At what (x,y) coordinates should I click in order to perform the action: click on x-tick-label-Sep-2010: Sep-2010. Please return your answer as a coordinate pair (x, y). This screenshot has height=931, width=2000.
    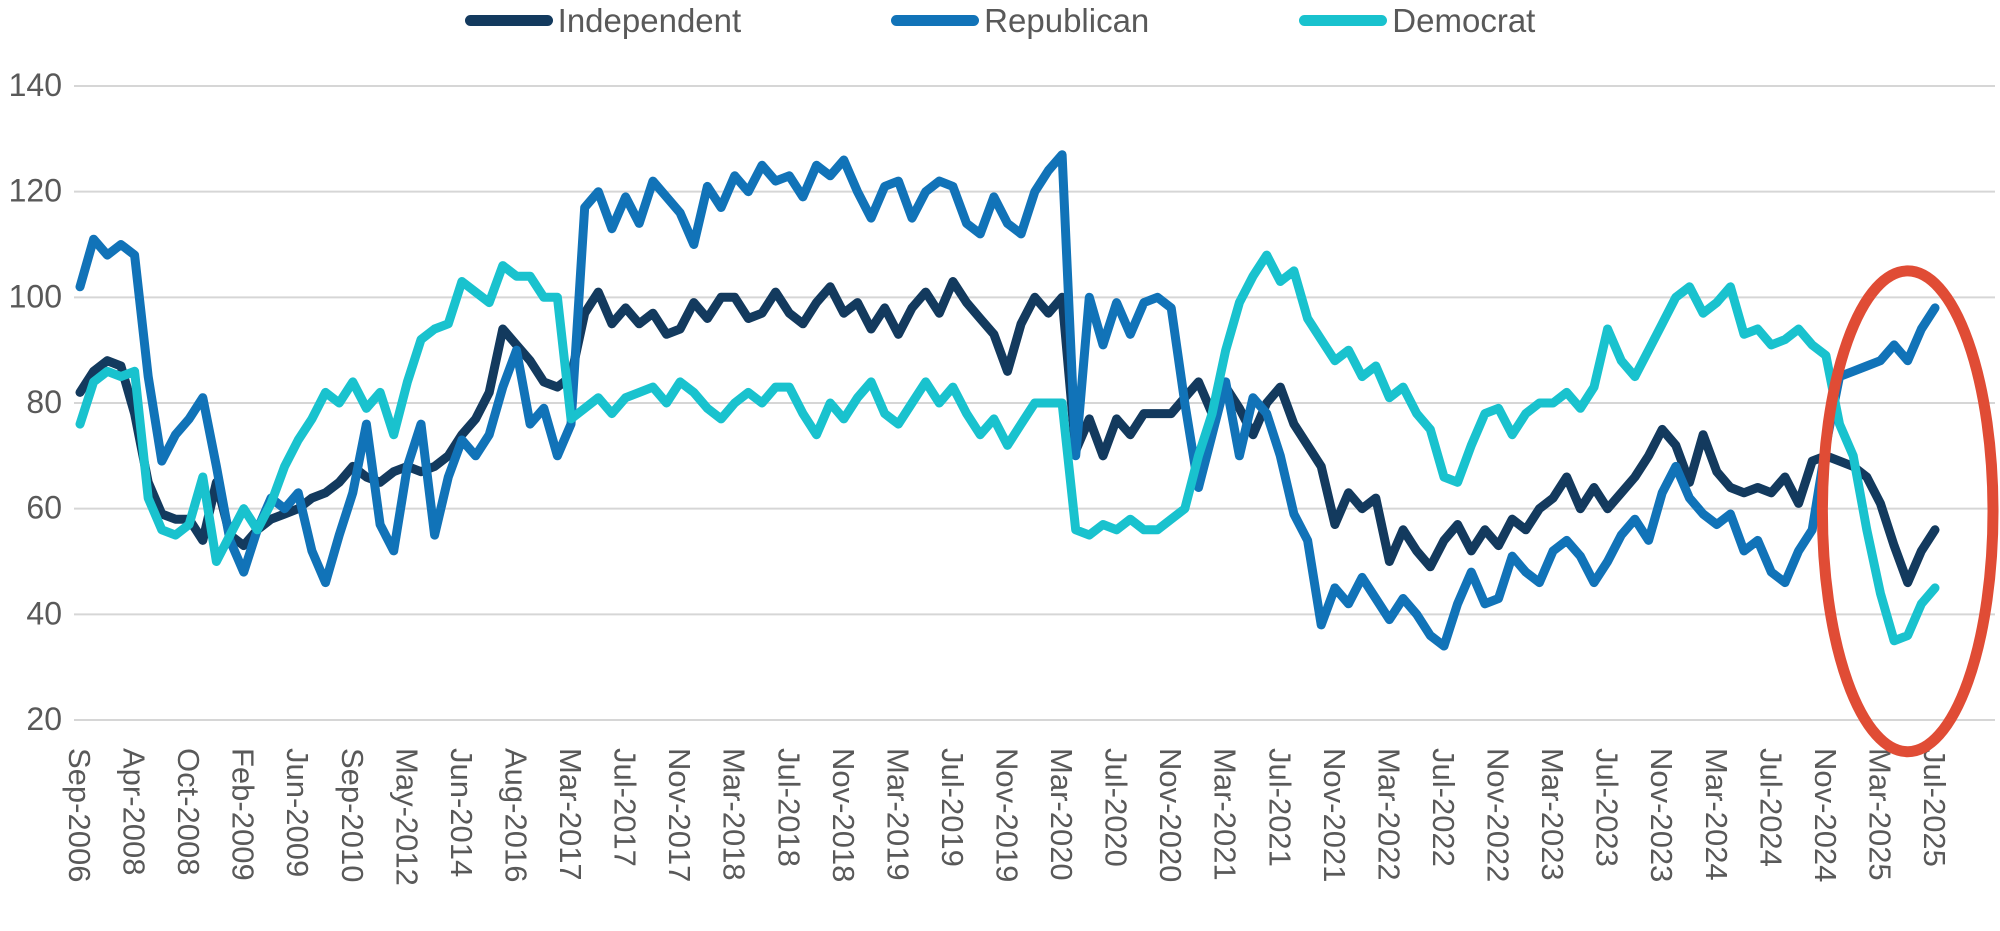
    Looking at the image, I should click on (352, 815).